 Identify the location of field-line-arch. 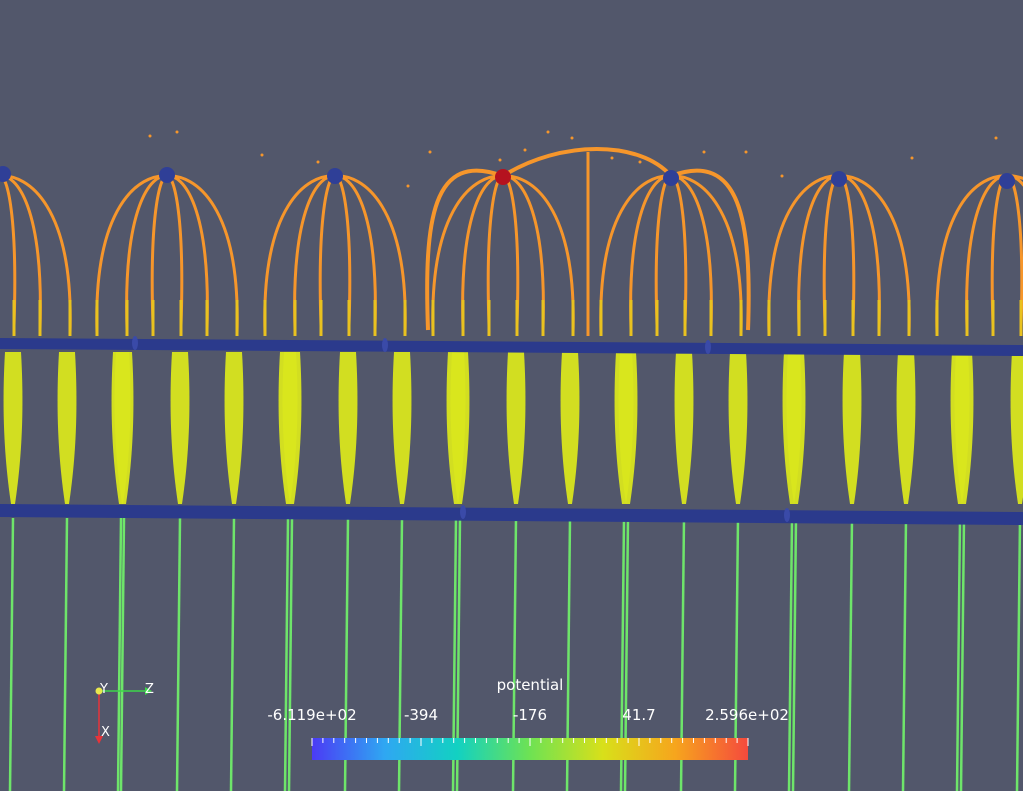
(588, 239).